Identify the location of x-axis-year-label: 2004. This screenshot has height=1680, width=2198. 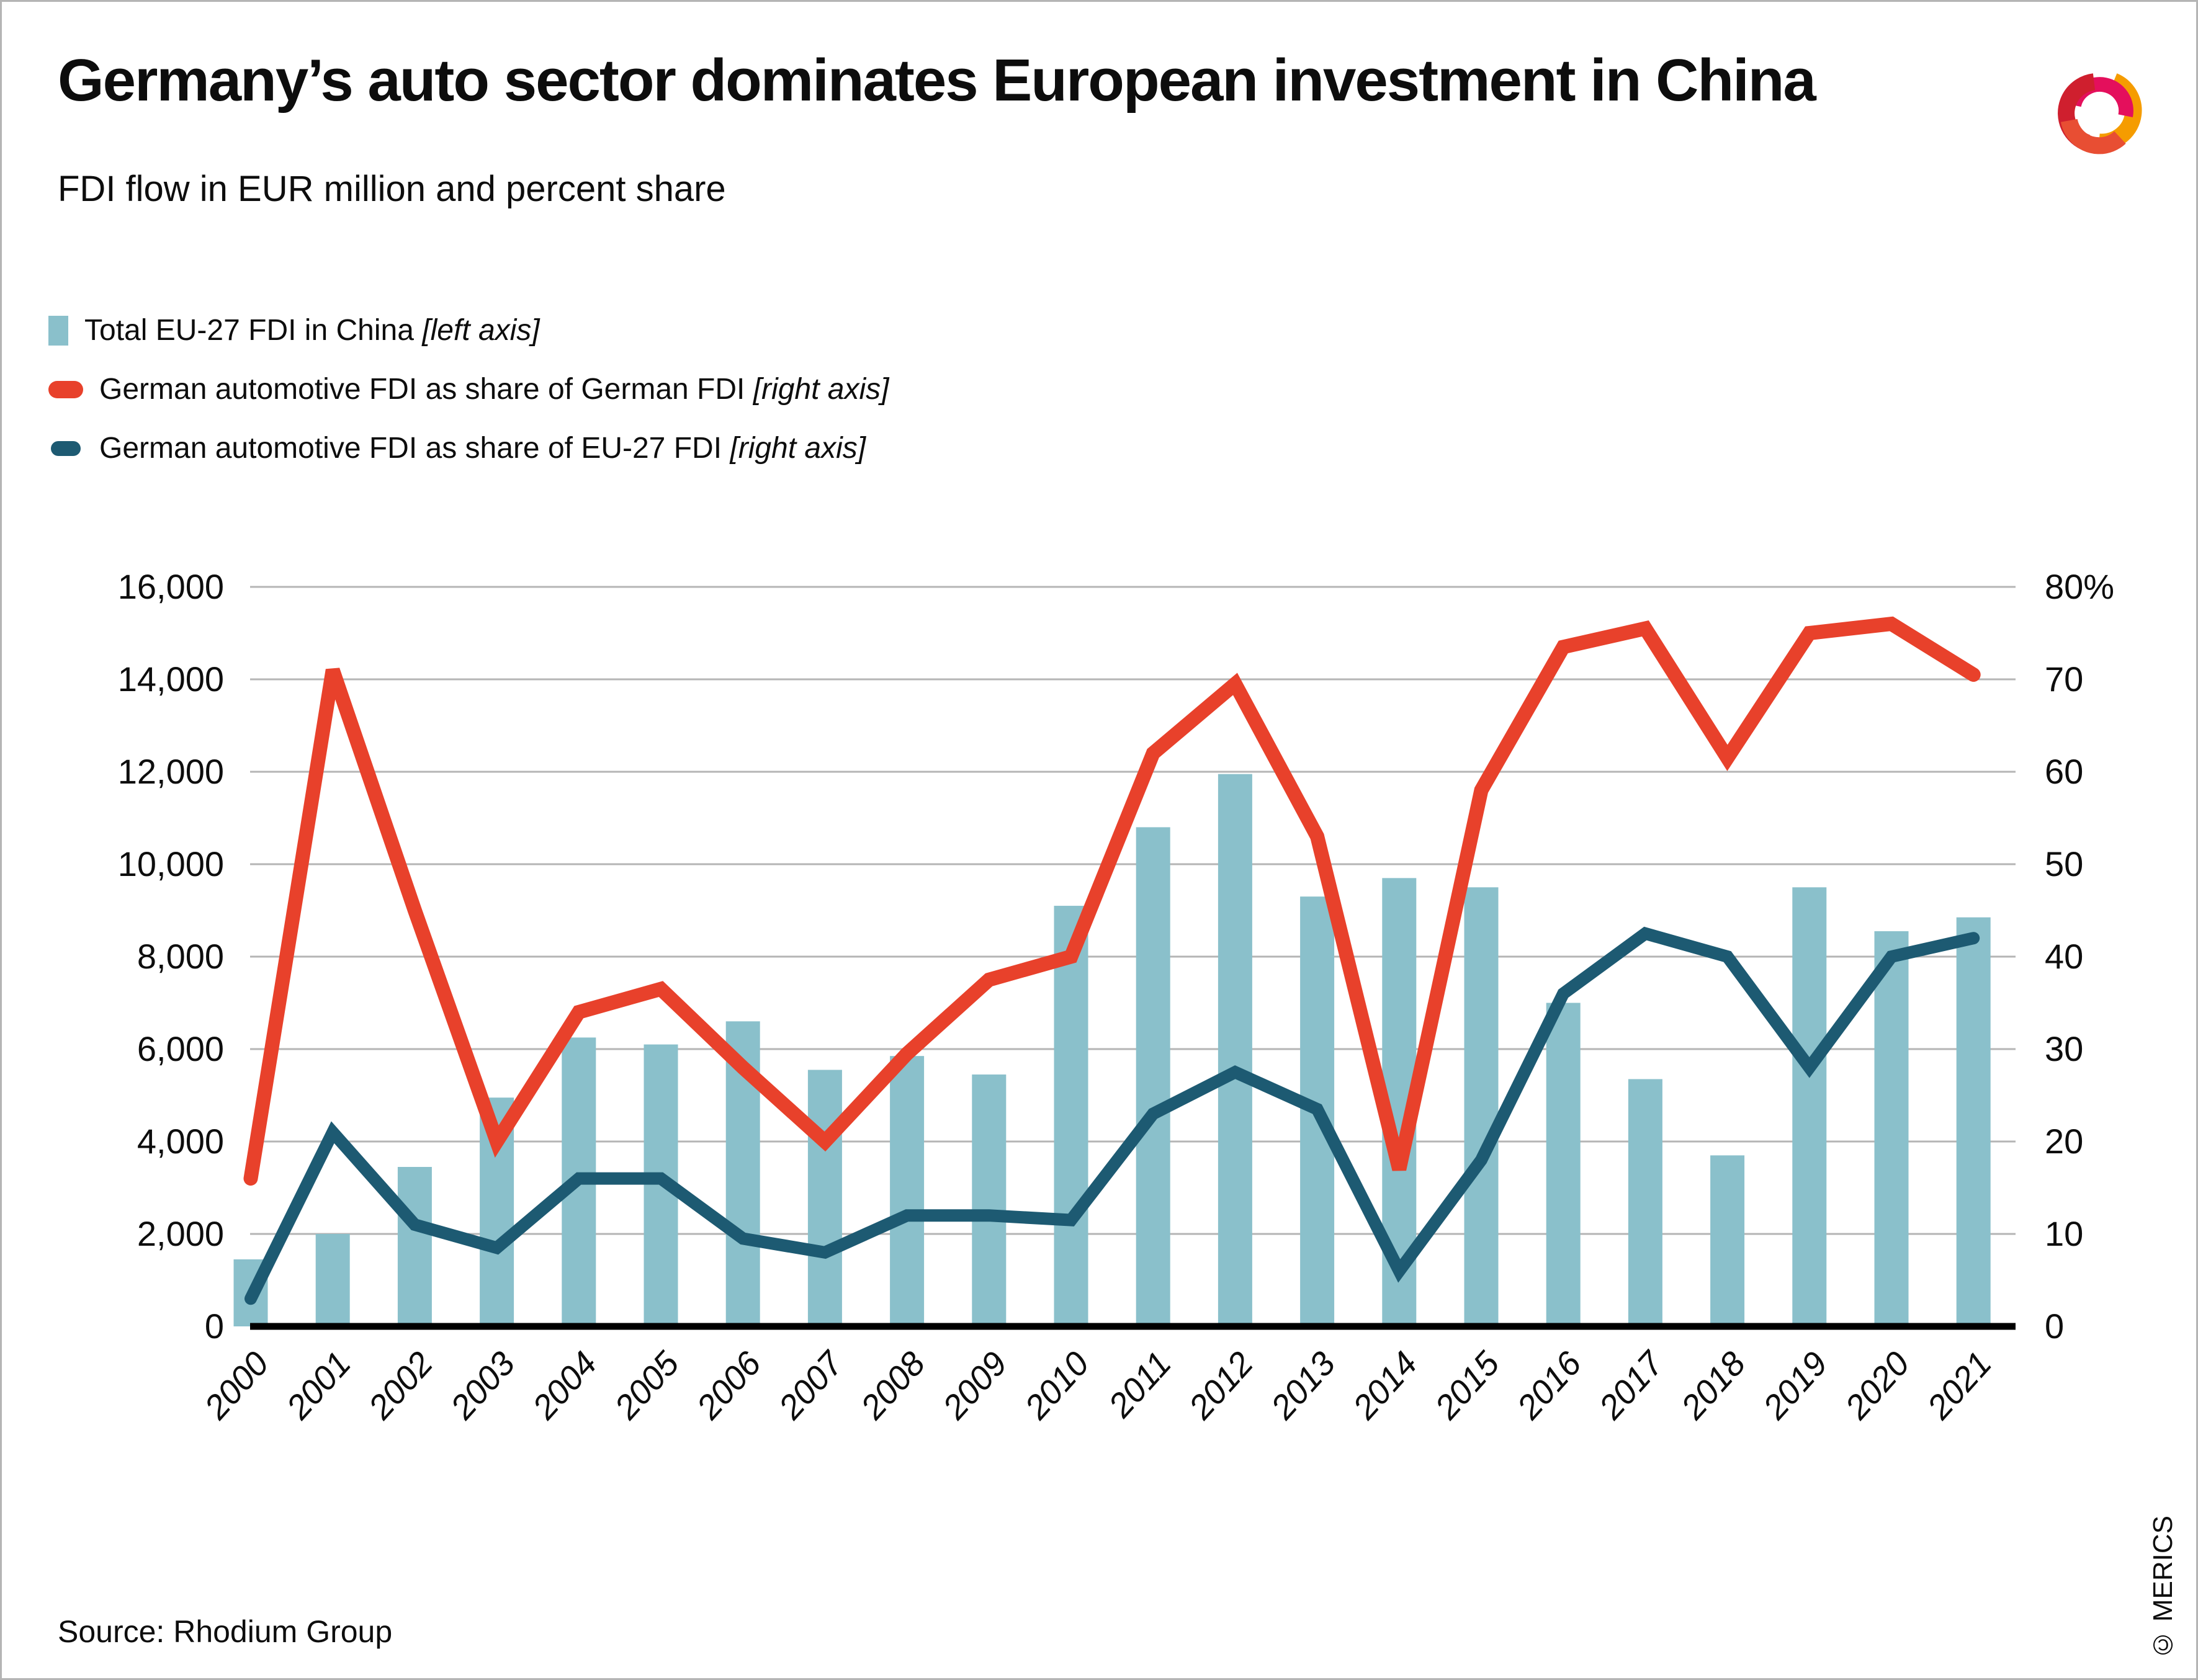
(564, 1386).